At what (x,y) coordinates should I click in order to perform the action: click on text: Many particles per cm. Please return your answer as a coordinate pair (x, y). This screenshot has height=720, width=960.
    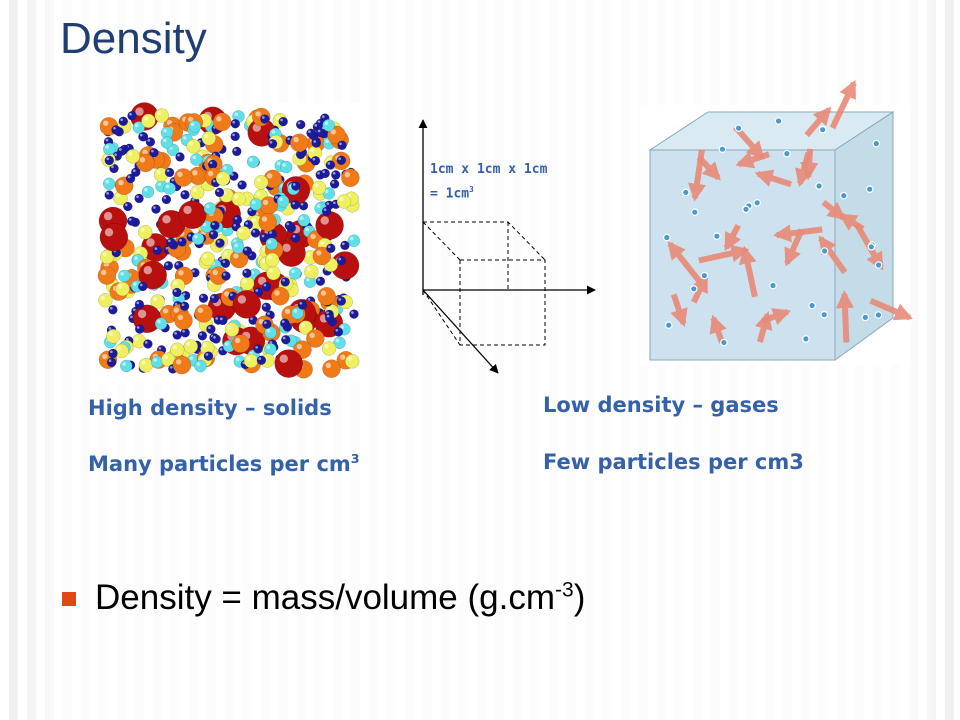
    Looking at the image, I should click on (219, 464).